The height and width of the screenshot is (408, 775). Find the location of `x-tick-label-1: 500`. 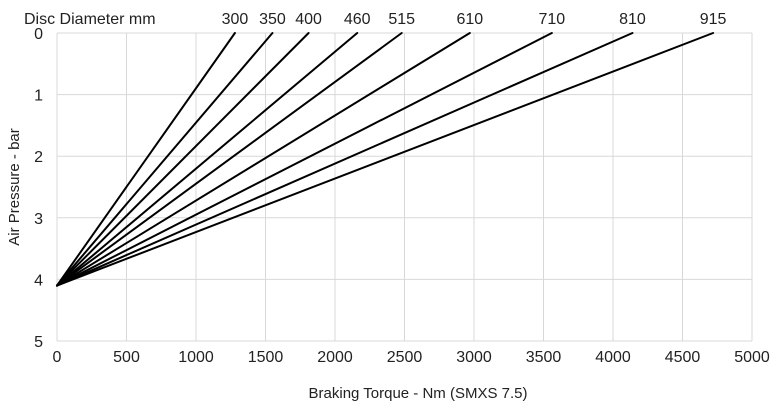

x-tick-label-1: 500 is located at coordinates (126, 357).